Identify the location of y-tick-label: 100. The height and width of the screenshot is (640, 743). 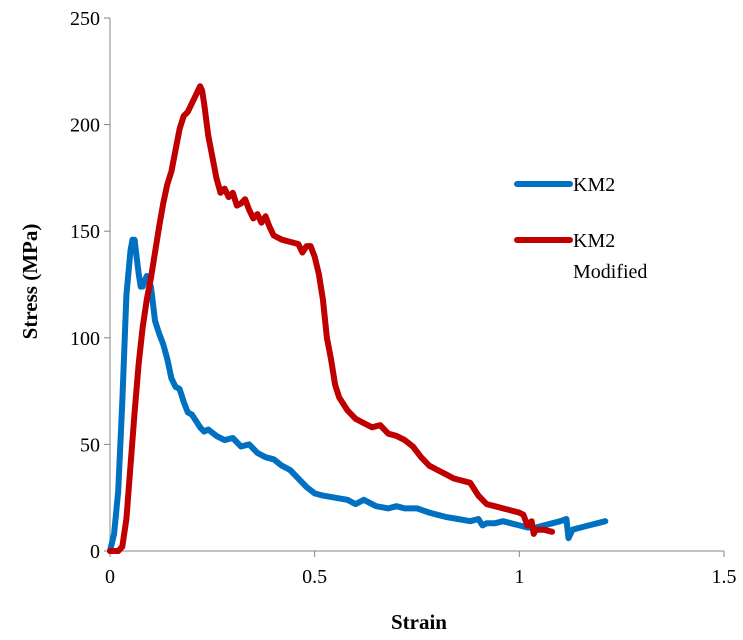
(85, 339).